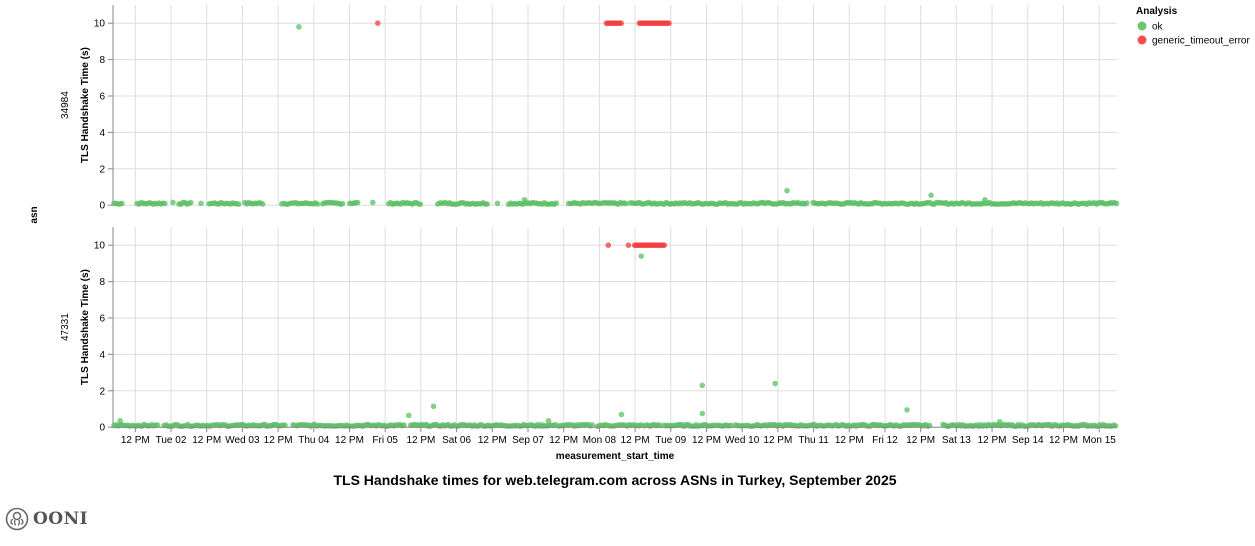 This screenshot has height=546, width=1255. I want to click on x-tick-label: Sep 07, so click(528, 440).